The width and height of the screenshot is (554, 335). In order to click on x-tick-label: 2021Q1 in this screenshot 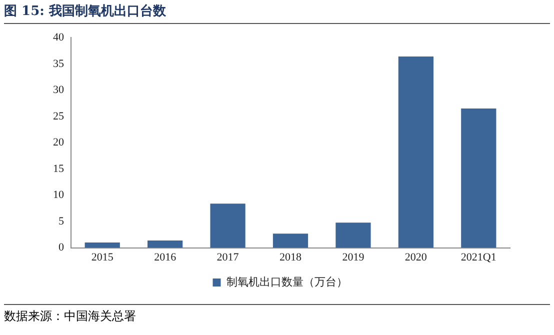, I will do `click(478, 257)`.